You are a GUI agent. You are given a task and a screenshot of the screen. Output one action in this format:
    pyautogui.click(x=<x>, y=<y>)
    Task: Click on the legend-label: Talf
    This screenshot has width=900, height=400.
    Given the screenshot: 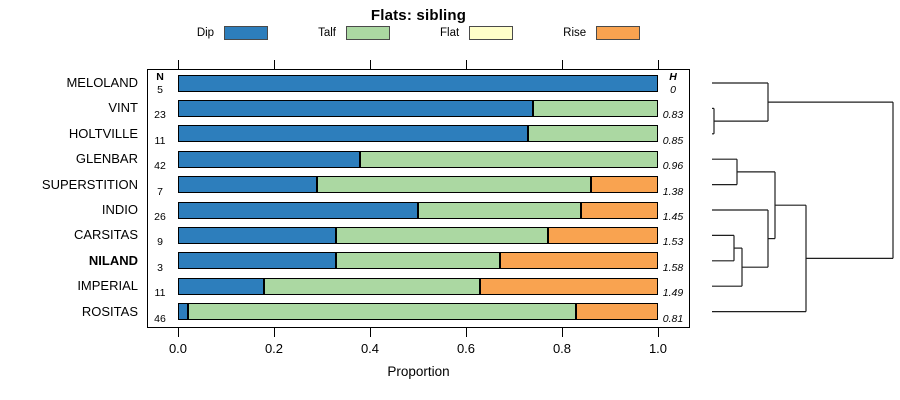 What is the action you would take?
    pyautogui.click(x=327, y=33)
    